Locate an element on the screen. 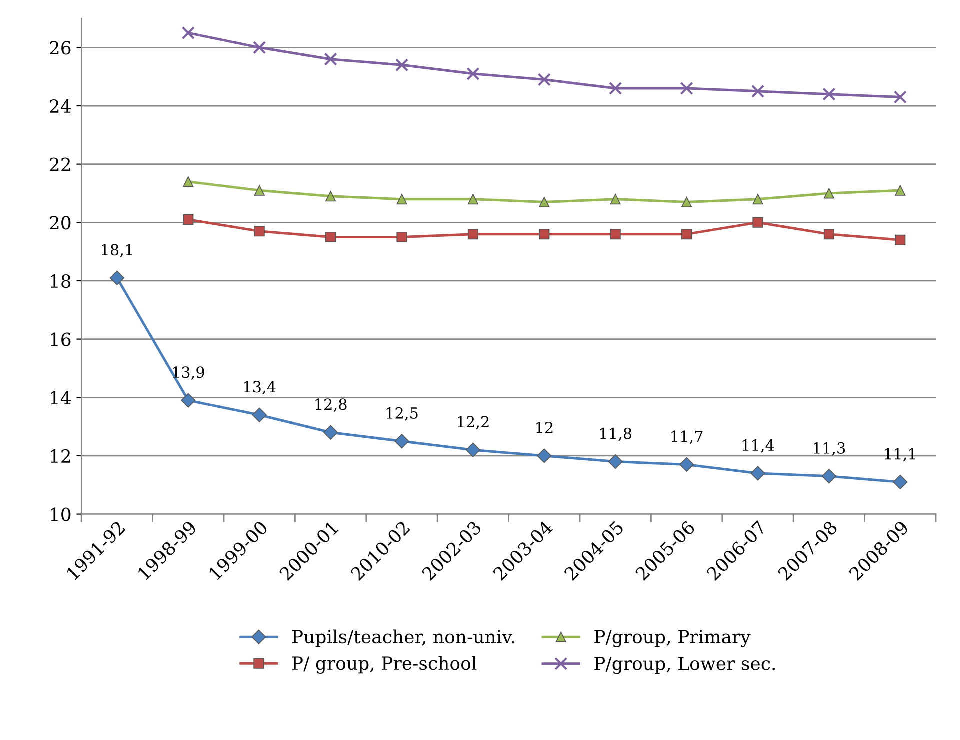 This screenshot has width=960, height=740. data-label: 12 is located at coordinates (544, 428).